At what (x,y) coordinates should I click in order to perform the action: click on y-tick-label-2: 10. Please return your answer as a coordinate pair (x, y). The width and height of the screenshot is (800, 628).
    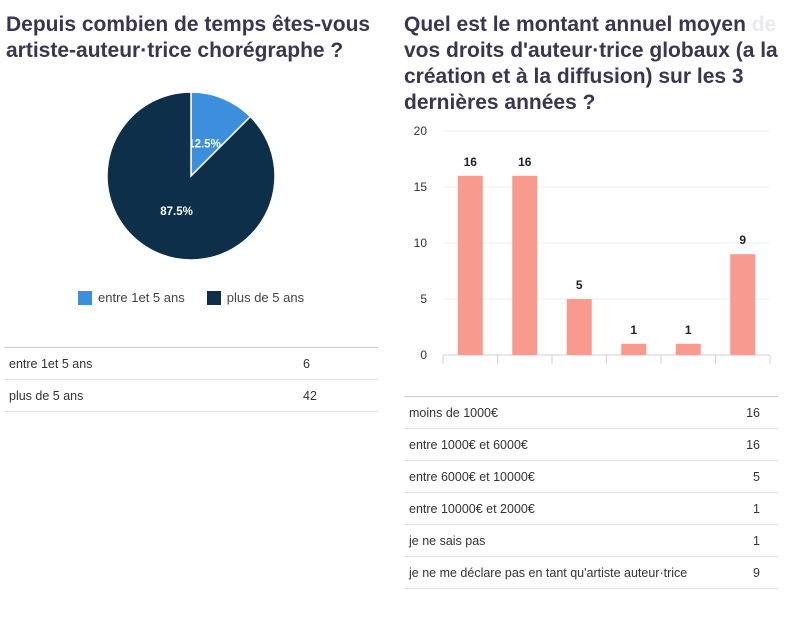
    Looking at the image, I should click on (421, 243).